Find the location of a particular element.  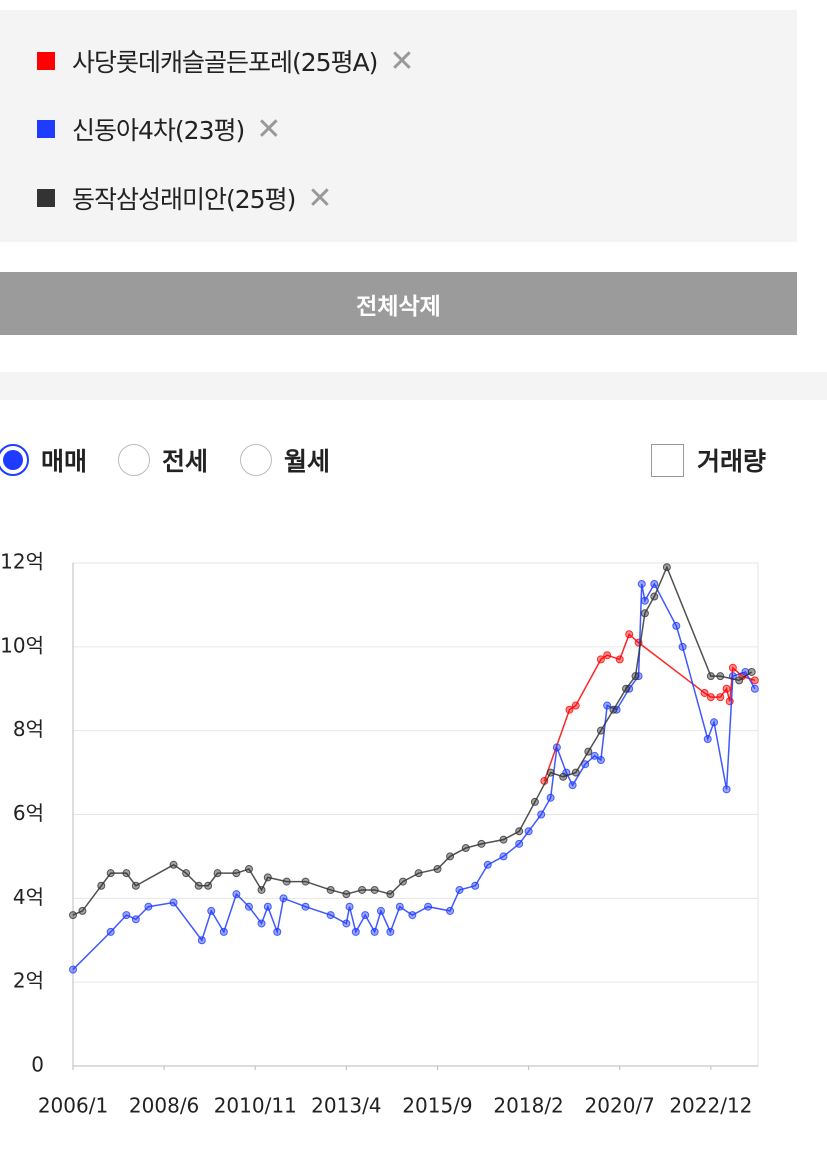

x-tick-label: 2018/2 is located at coordinates (528, 1106).